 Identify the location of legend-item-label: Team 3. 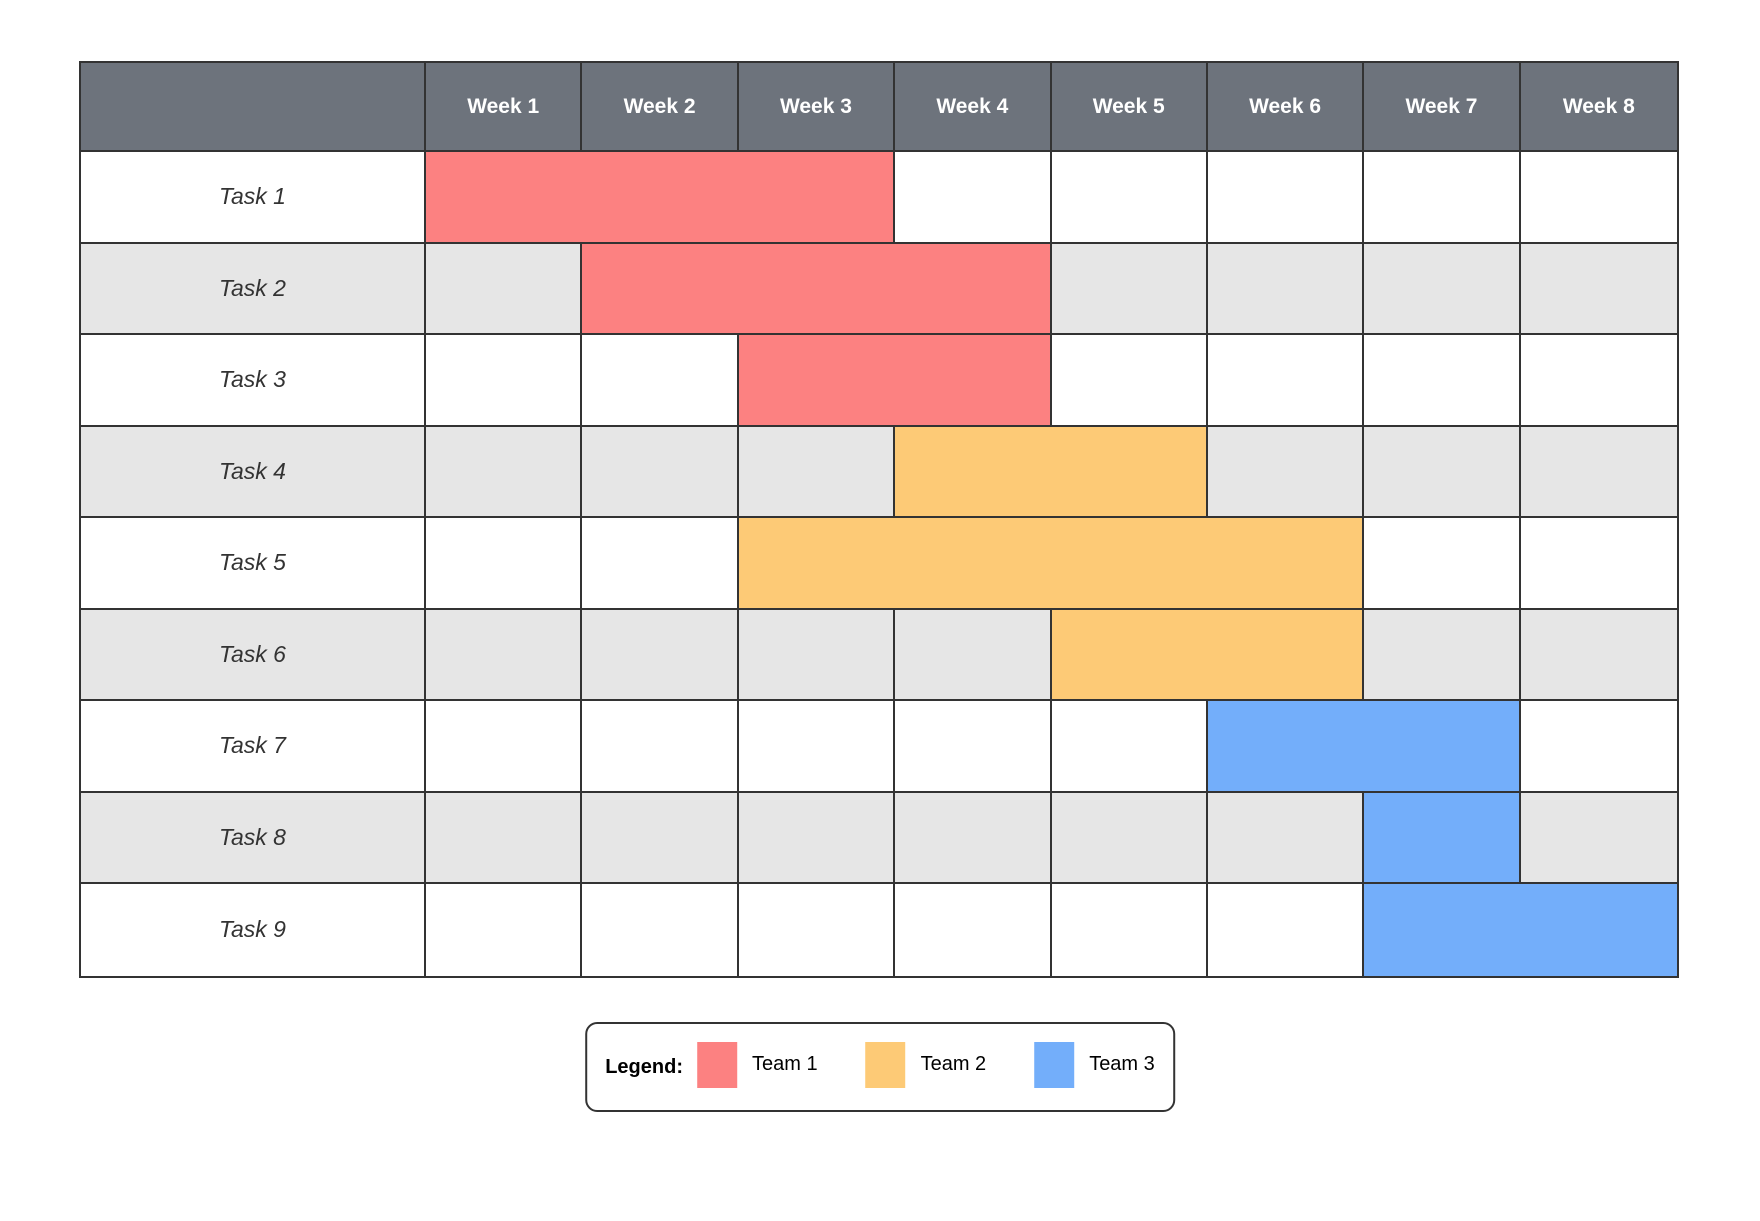
(1122, 1064).